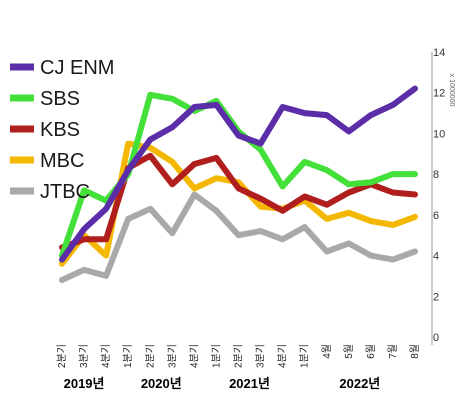 The height and width of the screenshot is (414, 461). What do you see at coordinates (249, 383) in the screenshot?
I see `x-year-label: 2021년` at bounding box center [249, 383].